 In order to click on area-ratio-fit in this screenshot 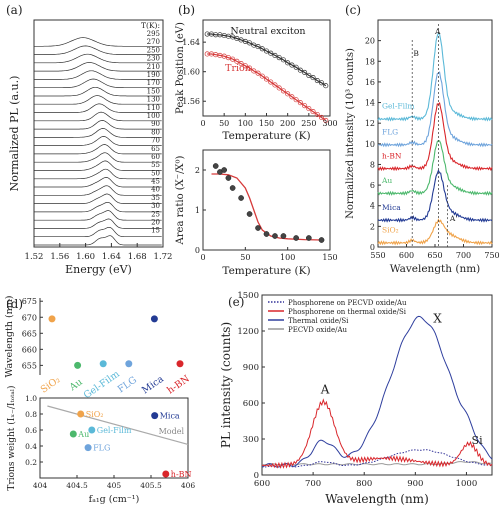, I will do `click(266, 207)`.